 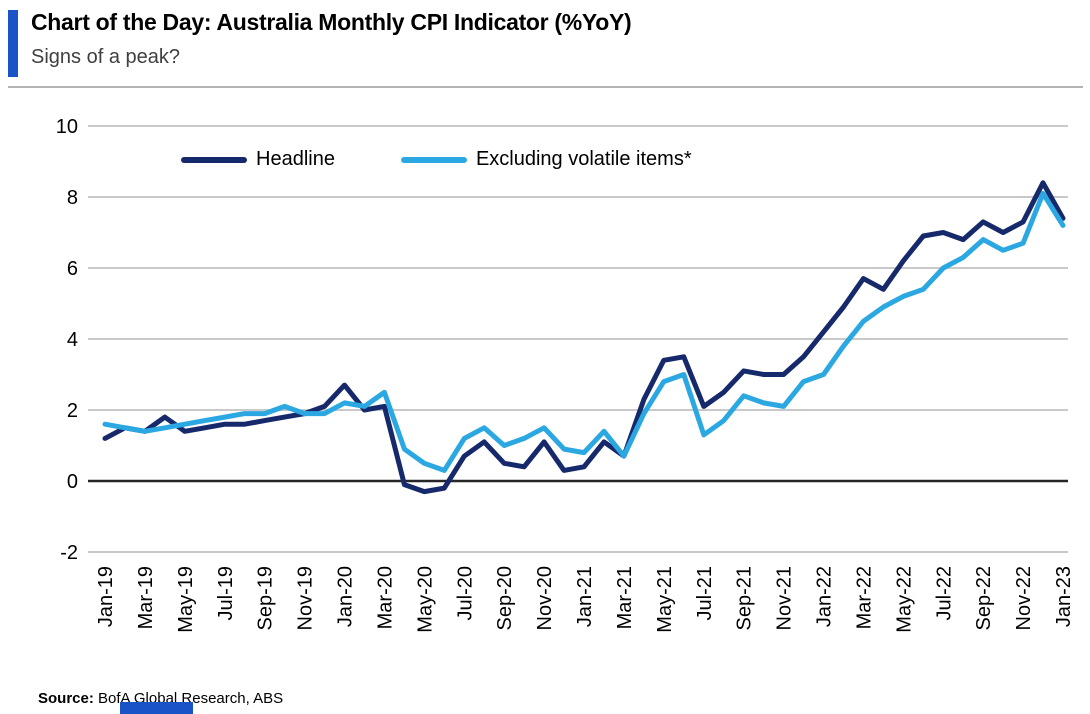 I want to click on source-label: Source:, so click(x=66, y=698).